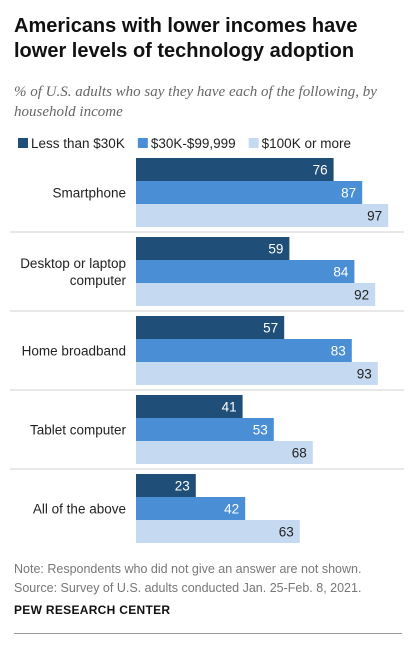 The height and width of the screenshot is (655, 414). Describe the element at coordinates (73, 263) in the screenshot. I see `category-label-1-line-0: Desktop or laptop` at that location.